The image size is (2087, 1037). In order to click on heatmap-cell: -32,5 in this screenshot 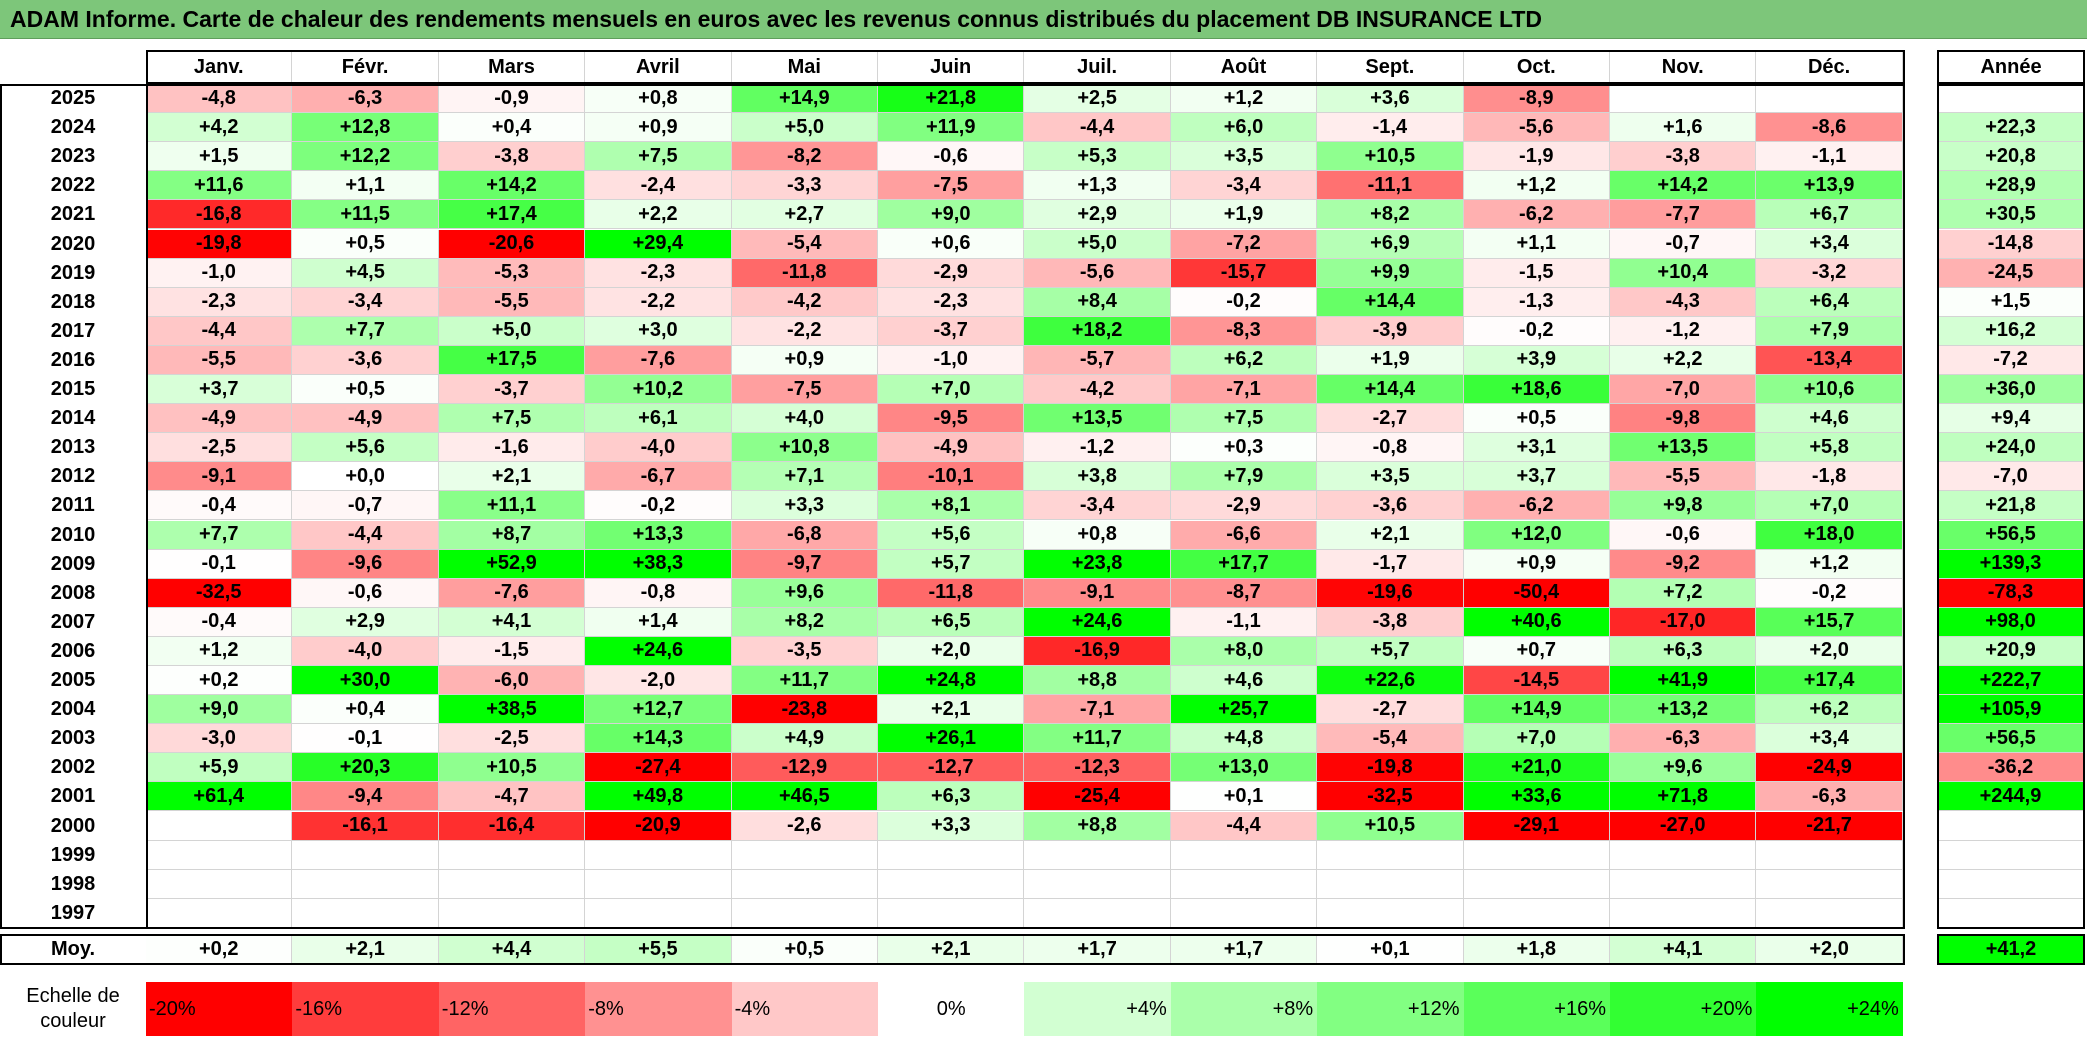, I will do `click(1390, 797)`.